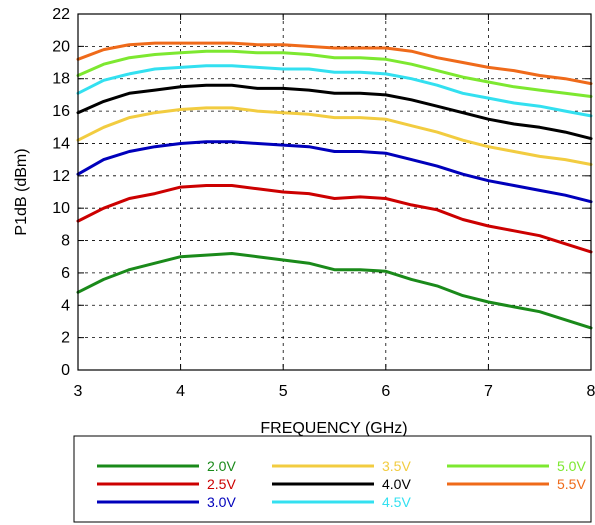  I want to click on y-tick-label: 2, so click(65, 338).